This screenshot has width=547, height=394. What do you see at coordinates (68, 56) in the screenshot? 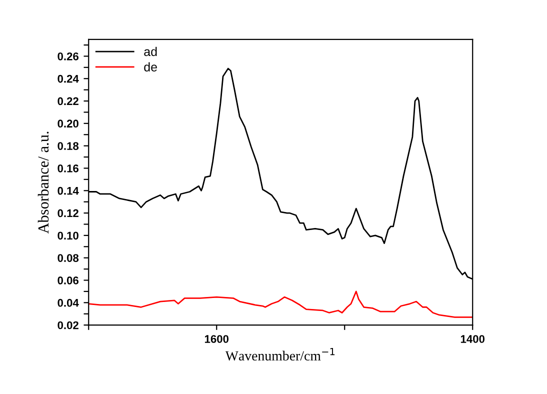
I see `y-tick-label: 0.26` at bounding box center [68, 56].